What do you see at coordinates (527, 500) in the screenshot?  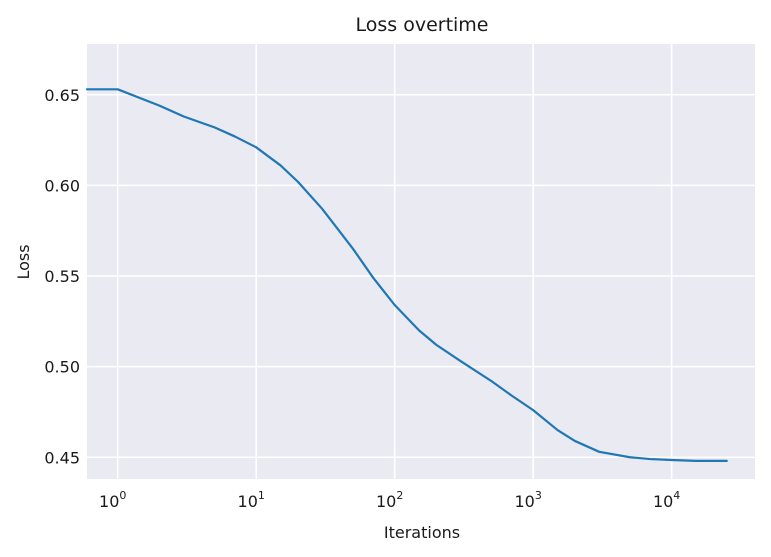 I see `x-tick-label: 10³` at bounding box center [527, 500].